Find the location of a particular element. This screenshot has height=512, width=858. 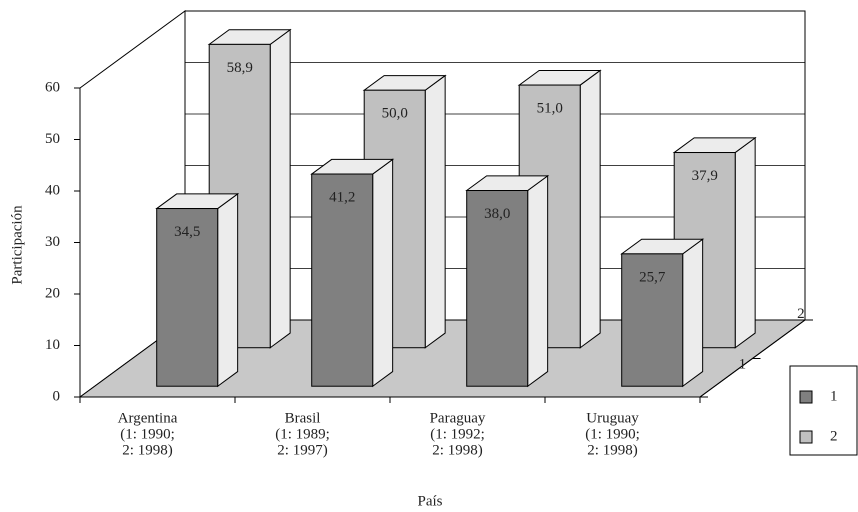

legend-label: 2 is located at coordinates (834, 436).